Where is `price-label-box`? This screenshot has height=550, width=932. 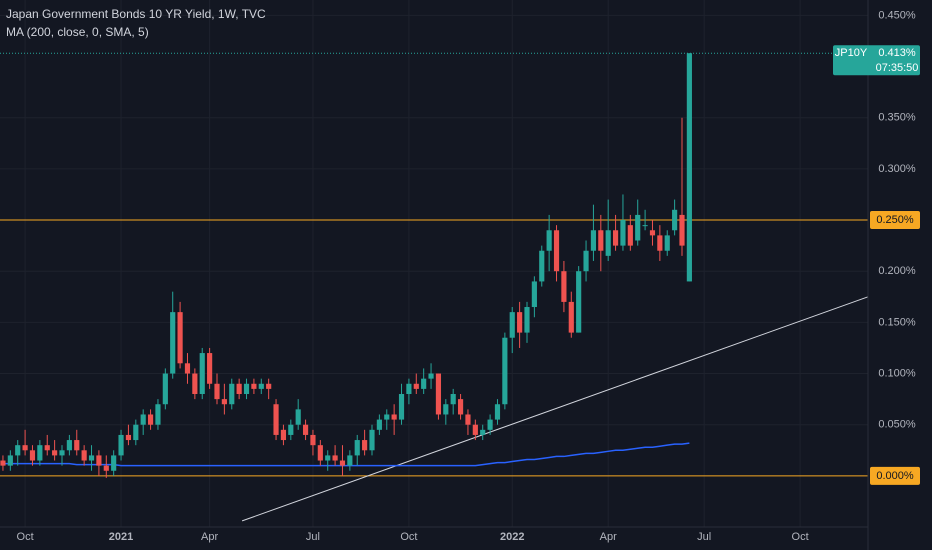
price-label-box is located at coordinates (895, 475).